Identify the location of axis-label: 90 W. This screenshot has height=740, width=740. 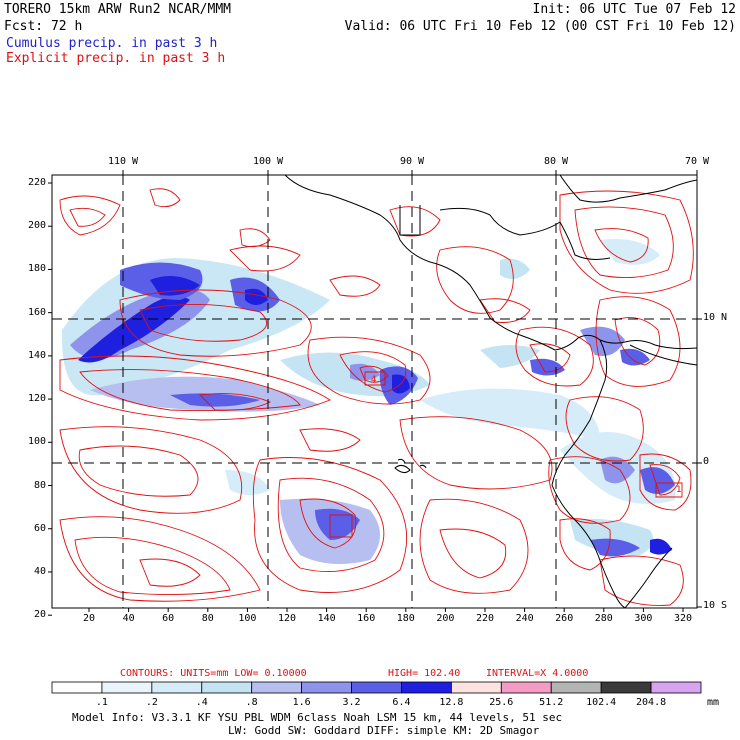
(412, 161).